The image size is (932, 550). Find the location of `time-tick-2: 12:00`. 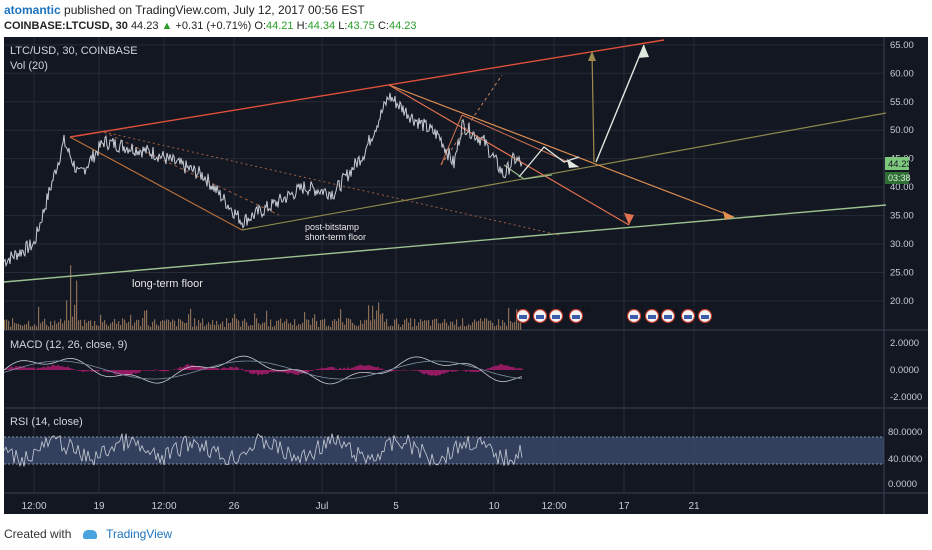

time-tick-2: 12:00 is located at coordinates (163, 506).